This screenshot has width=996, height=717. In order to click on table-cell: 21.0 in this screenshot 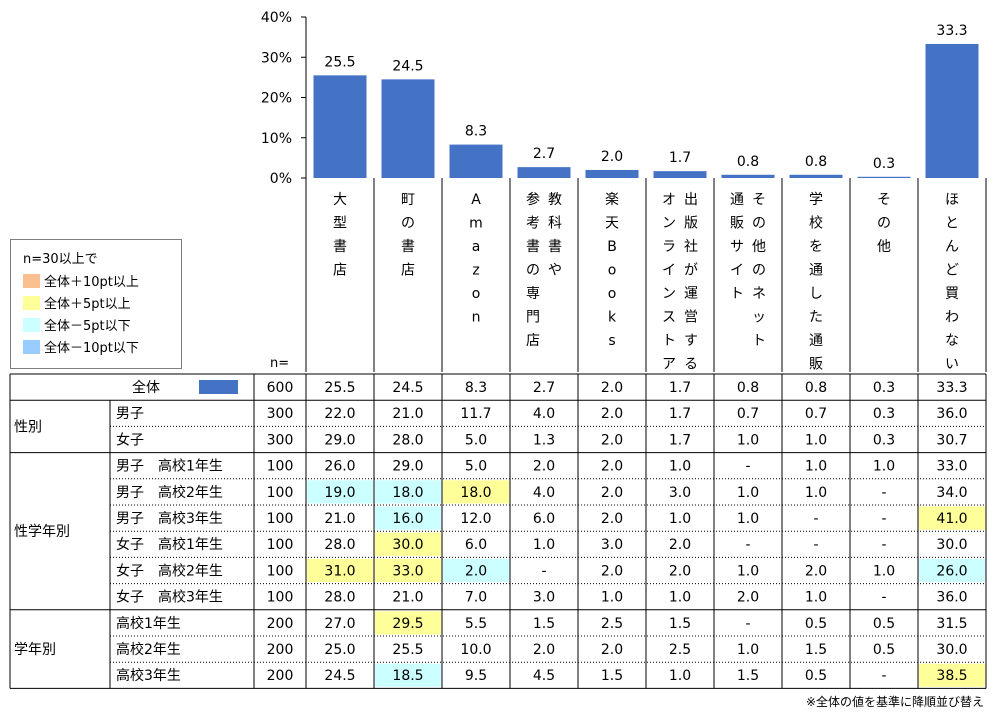, I will do `click(407, 598)`.